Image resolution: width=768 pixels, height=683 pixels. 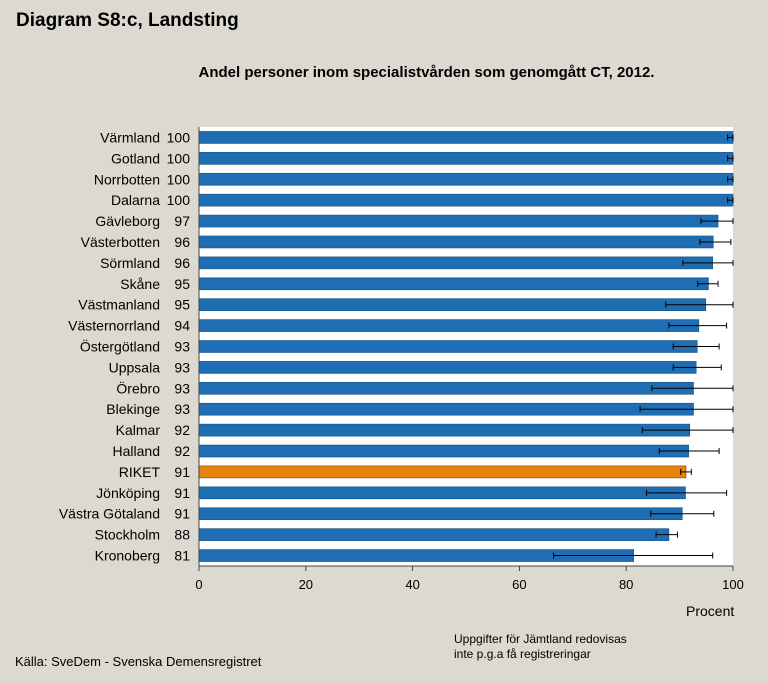 I want to click on bar-örebro, so click(x=446, y=388).